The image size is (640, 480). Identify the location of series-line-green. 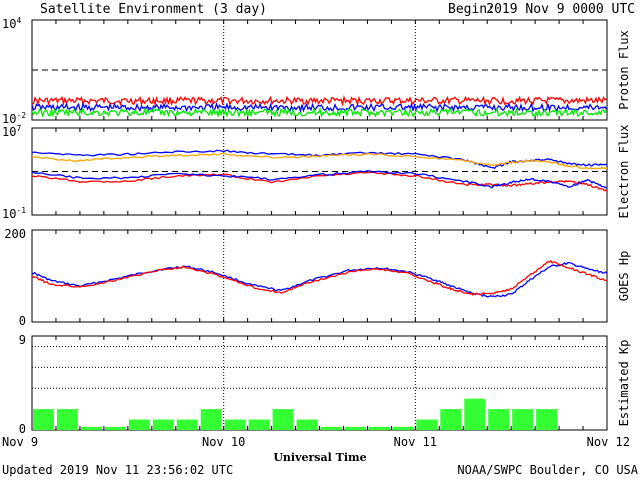
(319, 112).